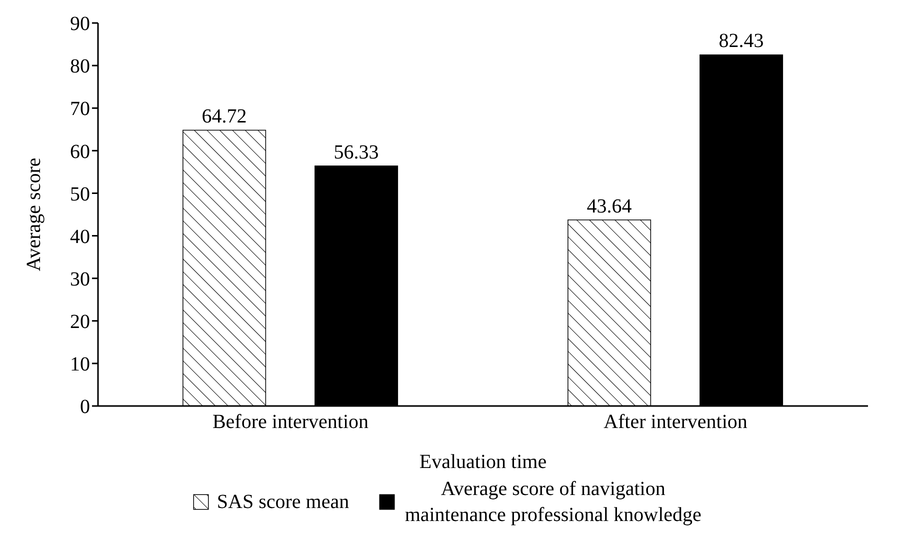 The image size is (900, 540). I want to click on y-tick-label: 80, so click(80, 67).